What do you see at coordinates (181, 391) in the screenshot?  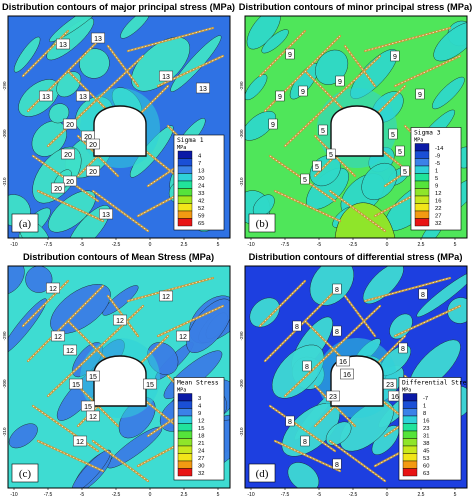 I see `legend-title: MPa` at bounding box center [181, 391].